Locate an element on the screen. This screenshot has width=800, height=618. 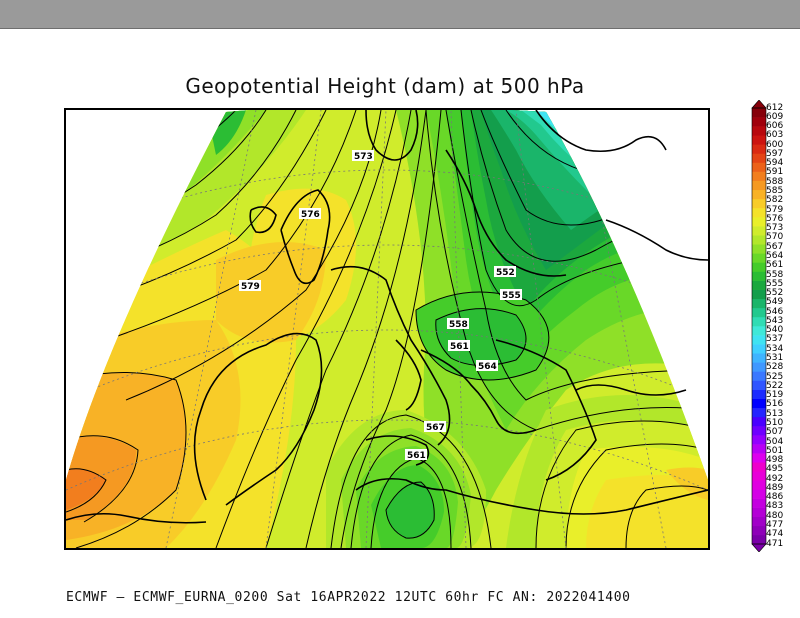
svg-text: 552 is located at coordinates (505, 273).